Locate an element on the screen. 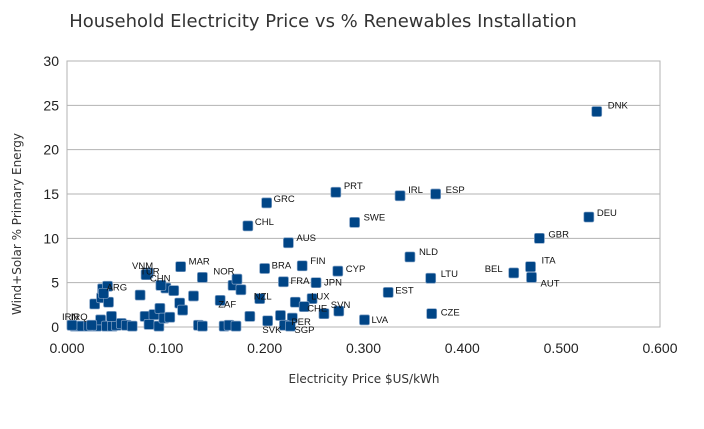  point-label-bra: BRA is located at coordinates (282, 265).